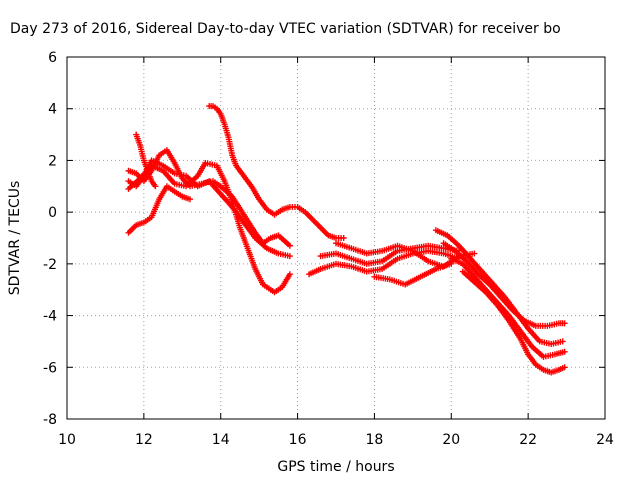 The image size is (640, 480). I want to click on y-tick-label: -2, so click(50, 265).